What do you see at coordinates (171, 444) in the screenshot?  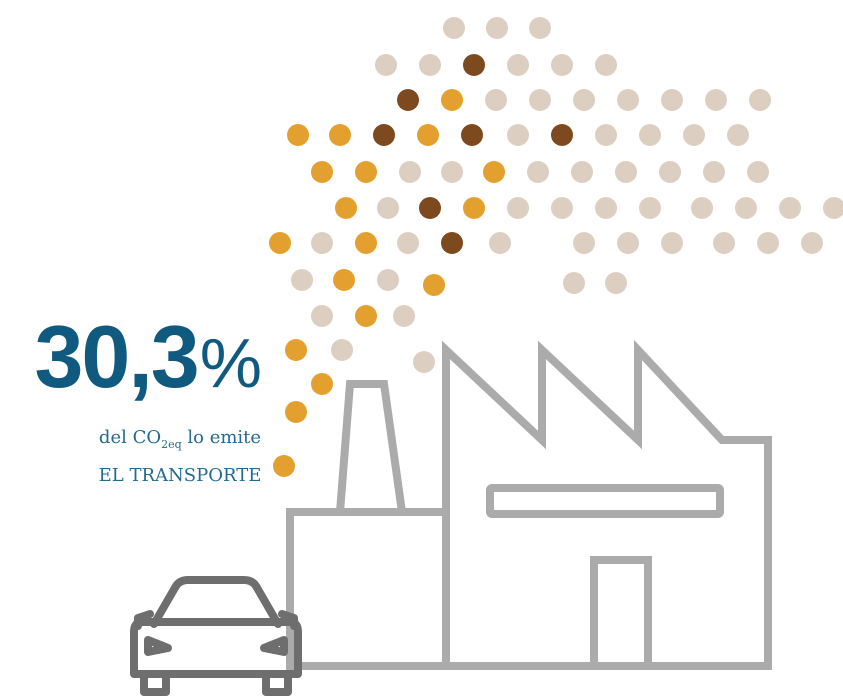 I see `caption-subscript: 2eq` at bounding box center [171, 444].